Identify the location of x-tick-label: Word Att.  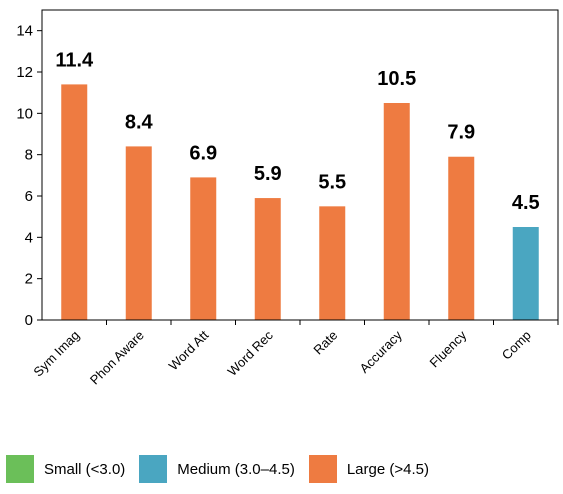
(189, 350).